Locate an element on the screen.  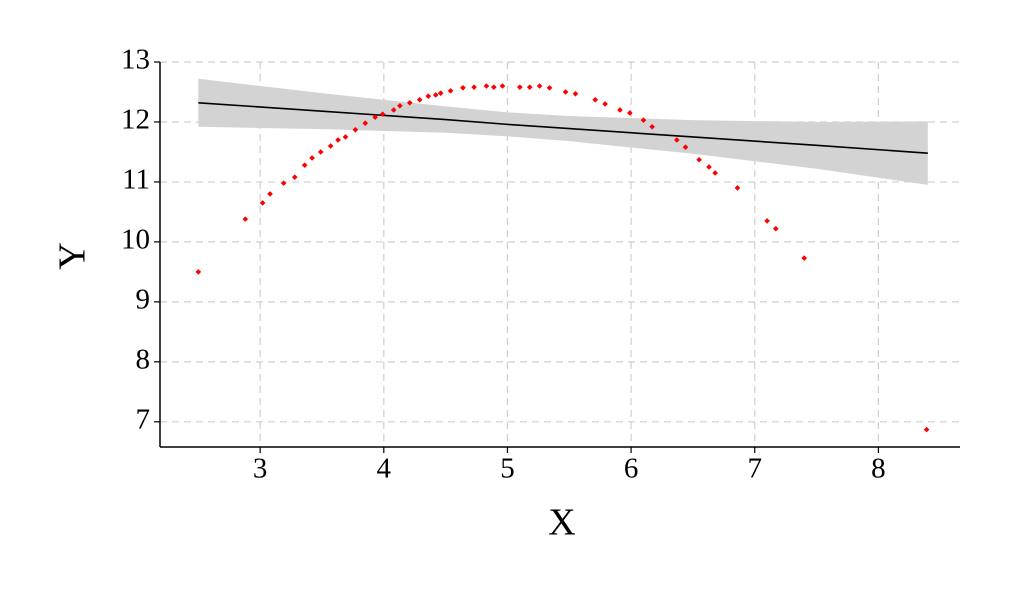
y-tick-label: 8 is located at coordinates (143, 360).